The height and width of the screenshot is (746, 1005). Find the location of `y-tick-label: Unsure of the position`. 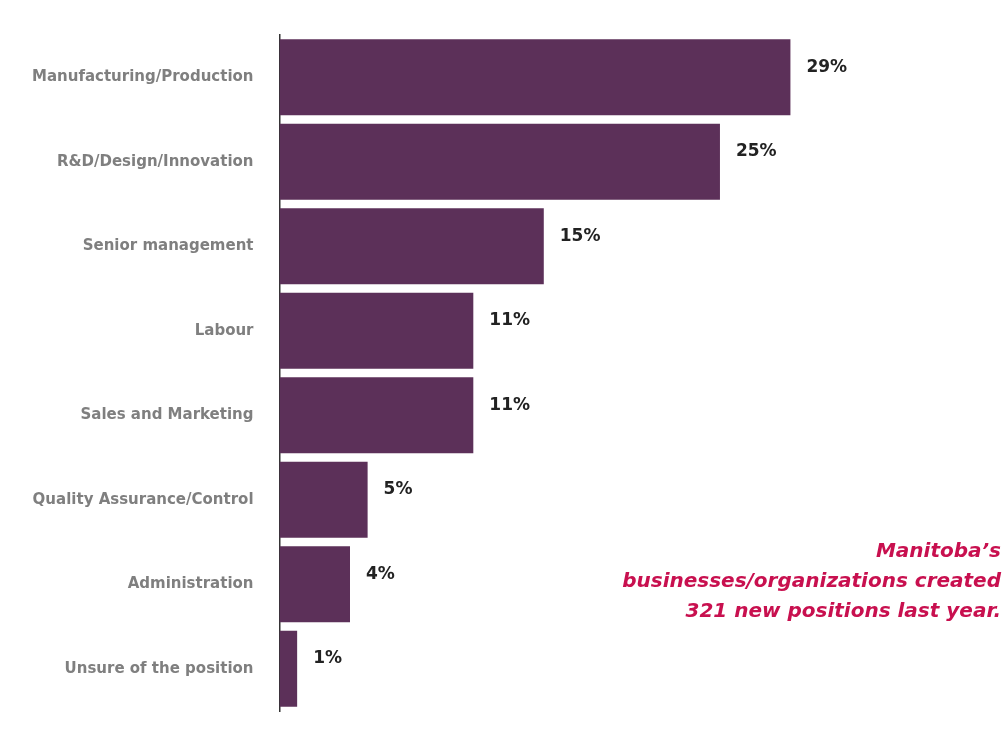

y-tick-label: Unsure of the position is located at coordinates (159, 667).